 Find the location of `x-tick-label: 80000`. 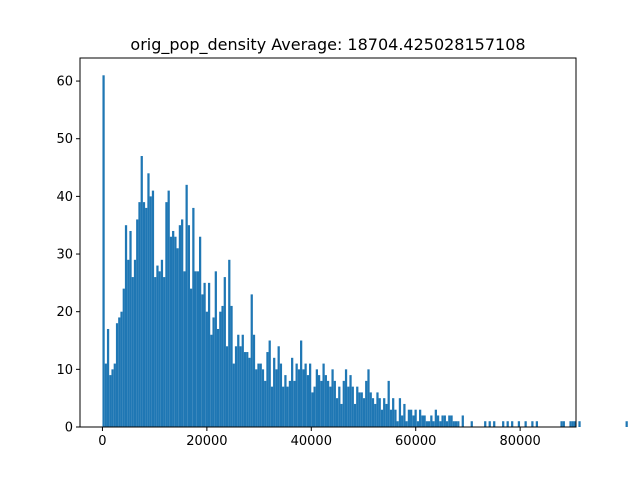

x-tick-label: 80000 is located at coordinates (519, 441).